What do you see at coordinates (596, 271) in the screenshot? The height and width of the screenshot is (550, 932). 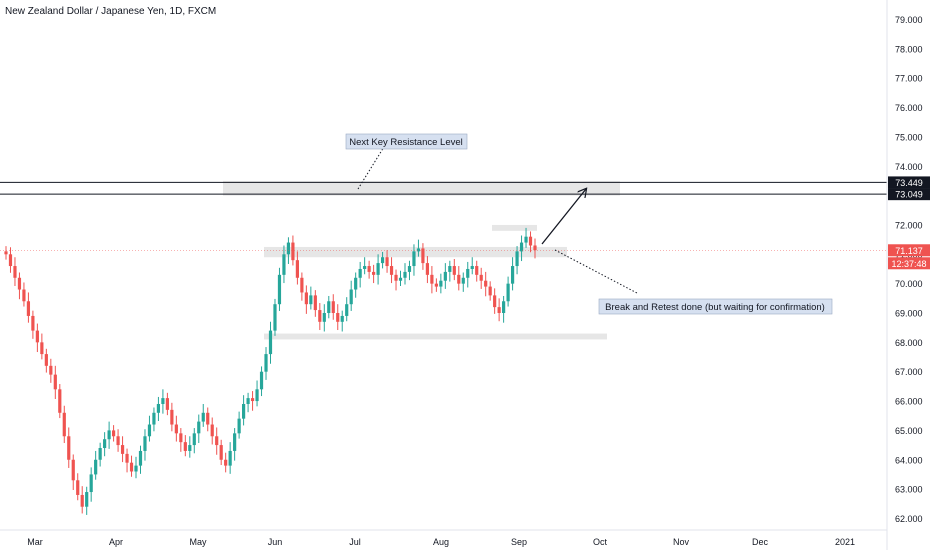 I see `retest-pointer-line` at bounding box center [596, 271].